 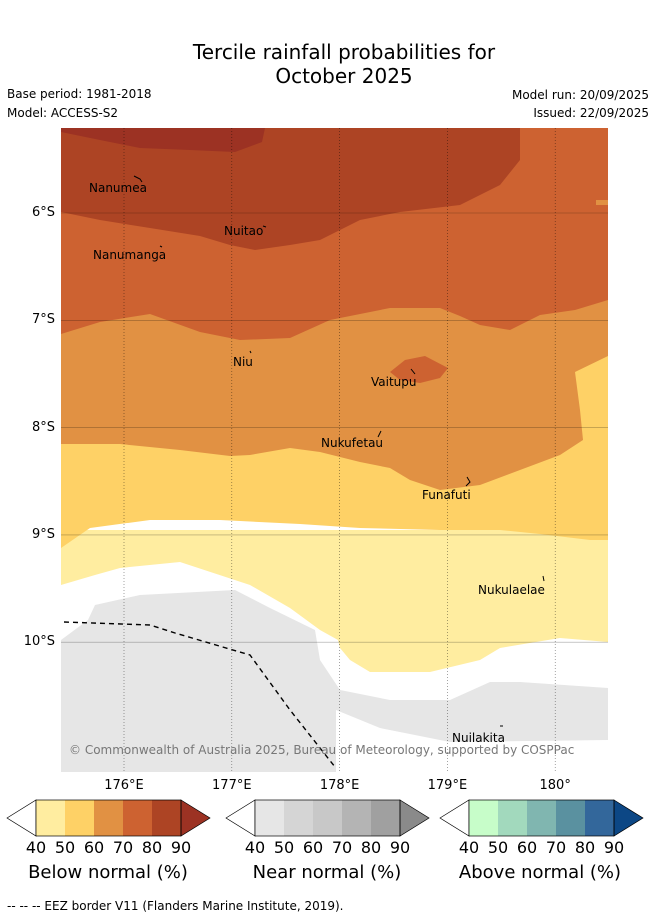 What do you see at coordinates (123, 847) in the screenshot?
I see `below-colorbar-tick: 70` at bounding box center [123, 847].